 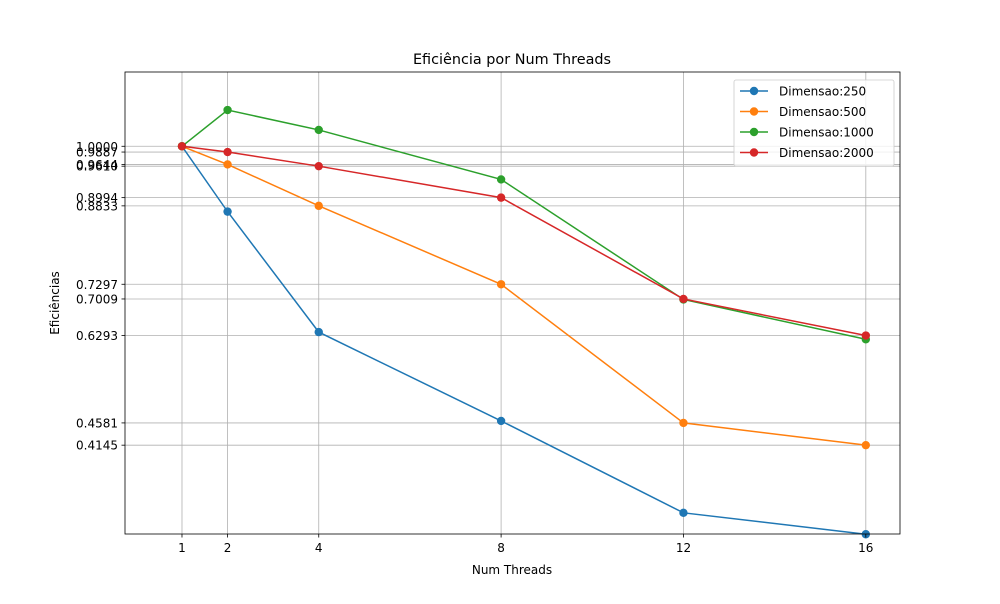 I want to click on legend-label: Dimensao:500, so click(x=822, y=112).